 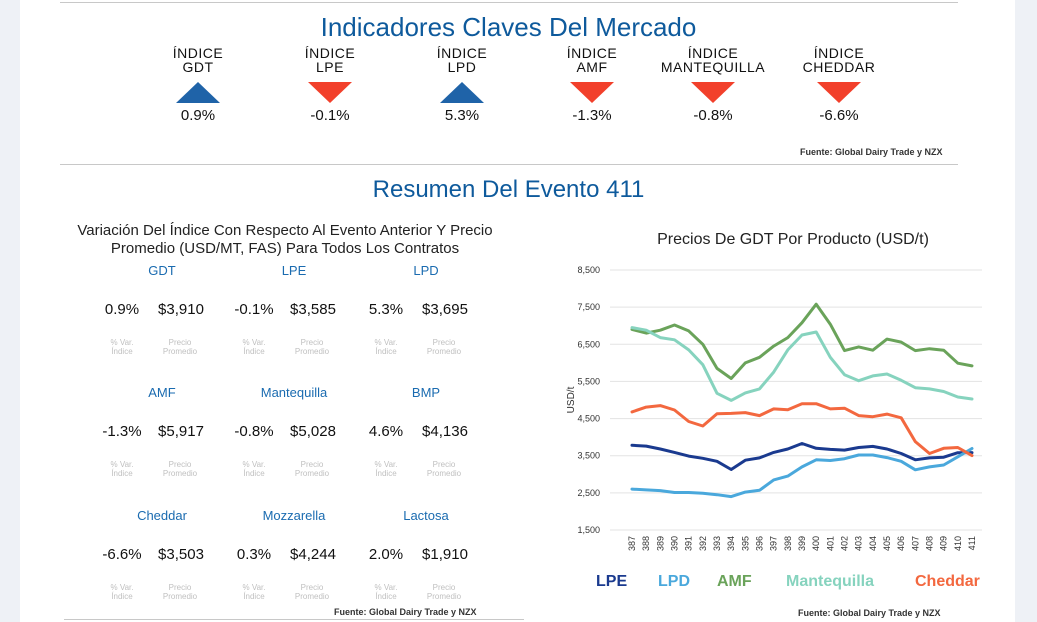 I want to click on indicators-title: Indicadores Claves Del Mercado, so click(x=508, y=27).